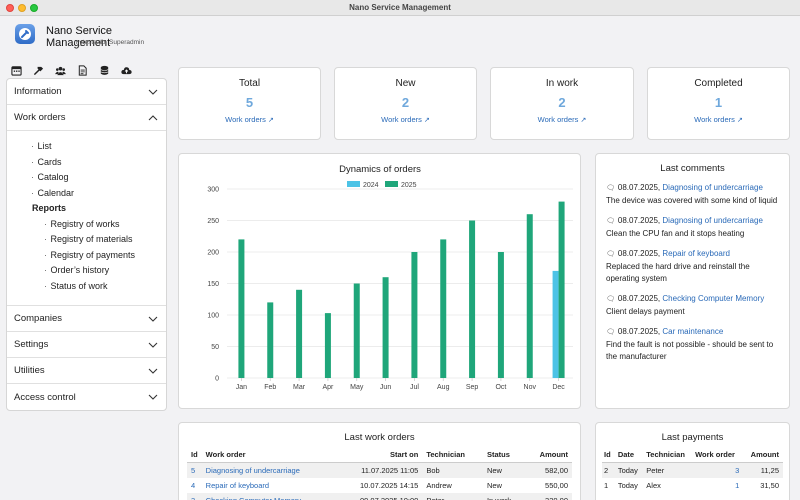 This screenshot has width=800, height=500. I want to click on comment-text: Clean the CPU fan and it stops heating, so click(675, 233).